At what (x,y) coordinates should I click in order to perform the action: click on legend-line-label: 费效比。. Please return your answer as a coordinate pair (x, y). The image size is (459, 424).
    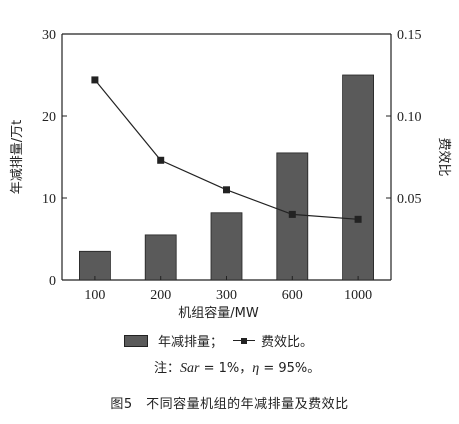
    Looking at the image, I should click on (287, 342).